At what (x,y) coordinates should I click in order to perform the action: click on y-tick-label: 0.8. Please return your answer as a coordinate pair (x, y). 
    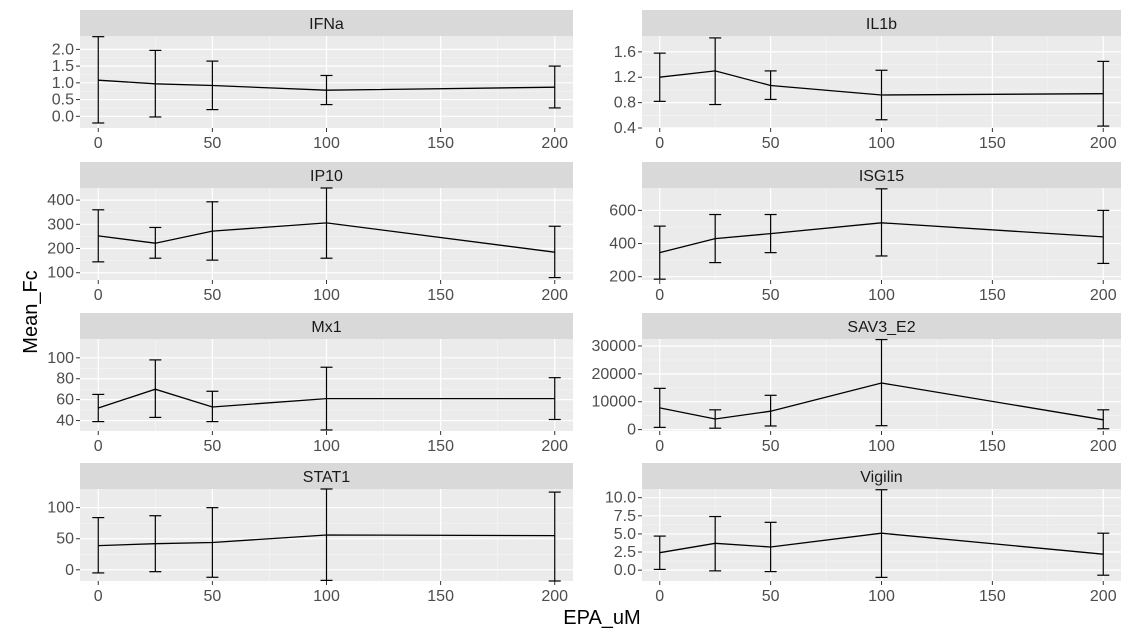
    Looking at the image, I should click on (625, 103).